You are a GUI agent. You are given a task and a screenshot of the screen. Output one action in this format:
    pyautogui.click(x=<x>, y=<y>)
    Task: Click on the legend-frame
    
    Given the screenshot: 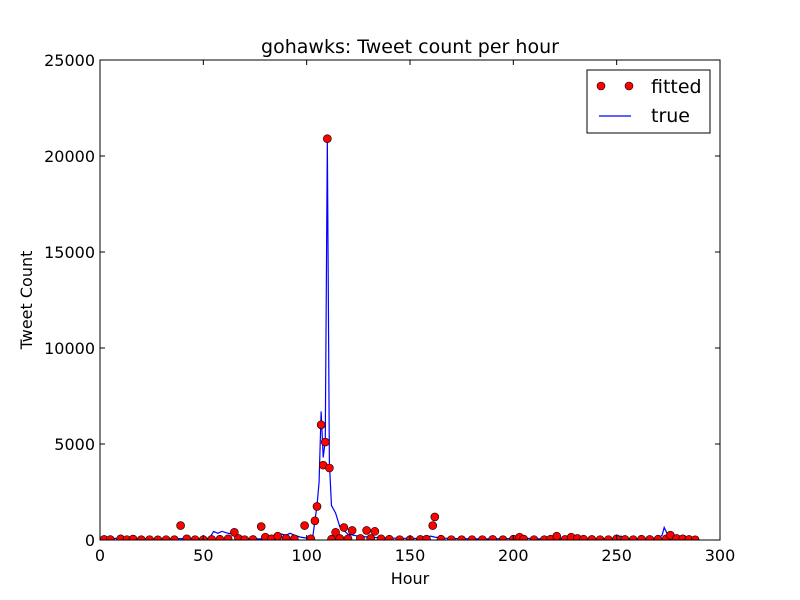 What is the action you would take?
    pyautogui.click(x=648, y=101)
    